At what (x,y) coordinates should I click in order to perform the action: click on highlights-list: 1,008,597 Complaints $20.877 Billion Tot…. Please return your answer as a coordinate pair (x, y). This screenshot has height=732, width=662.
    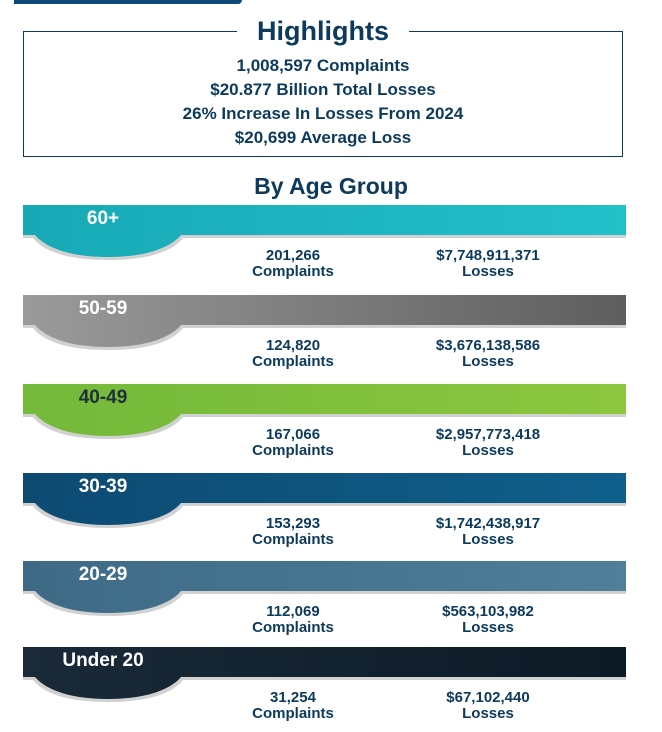
    Looking at the image, I should click on (323, 102).